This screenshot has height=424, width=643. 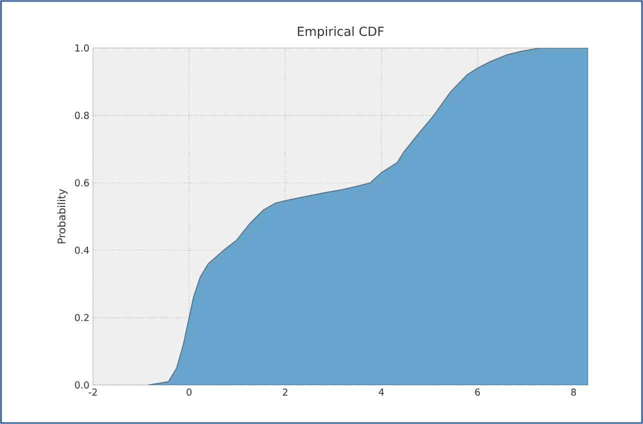 What do you see at coordinates (341, 32) in the screenshot?
I see `chart-title: Empirical CDF` at bounding box center [341, 32].